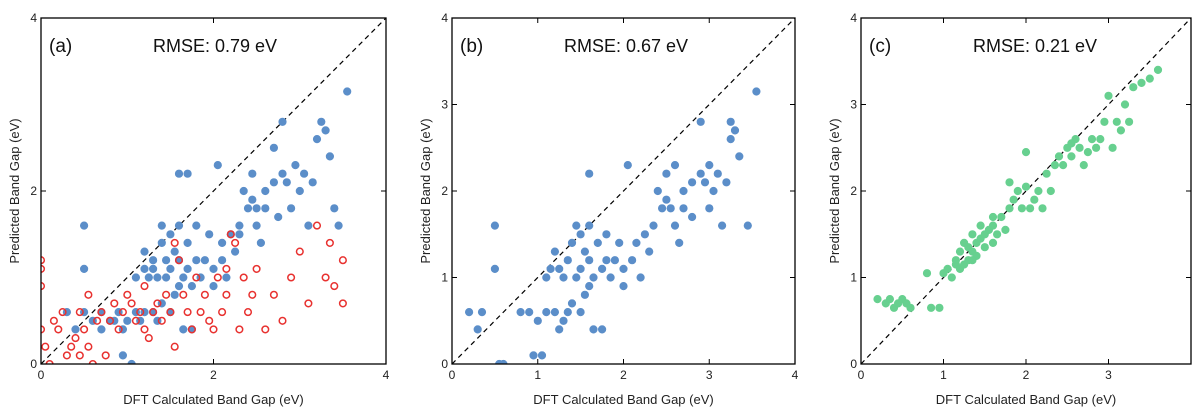  What do you see at coordinates (861, 375) in the screenshot?
I see `x-tick-label: 0` at bounding box center [861, 375].